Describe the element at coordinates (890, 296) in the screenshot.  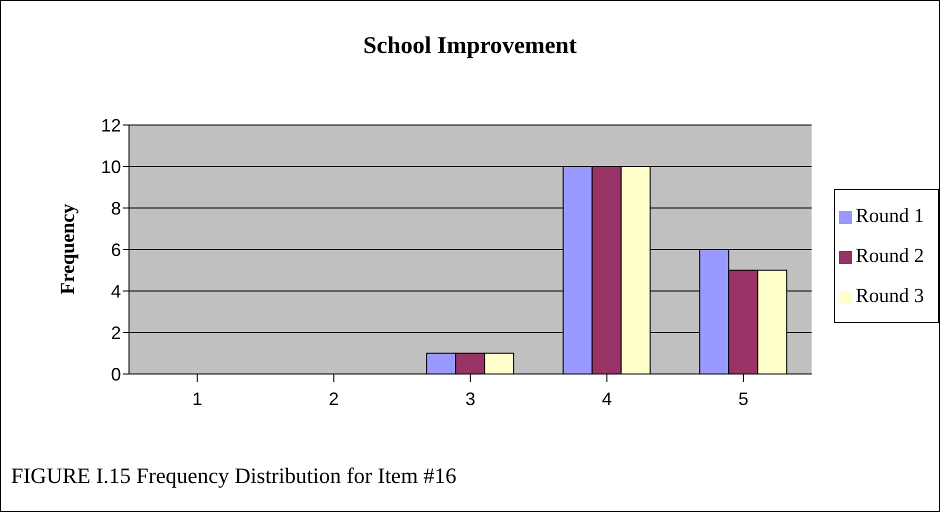
I see `legend-label: Round 3` at that location.